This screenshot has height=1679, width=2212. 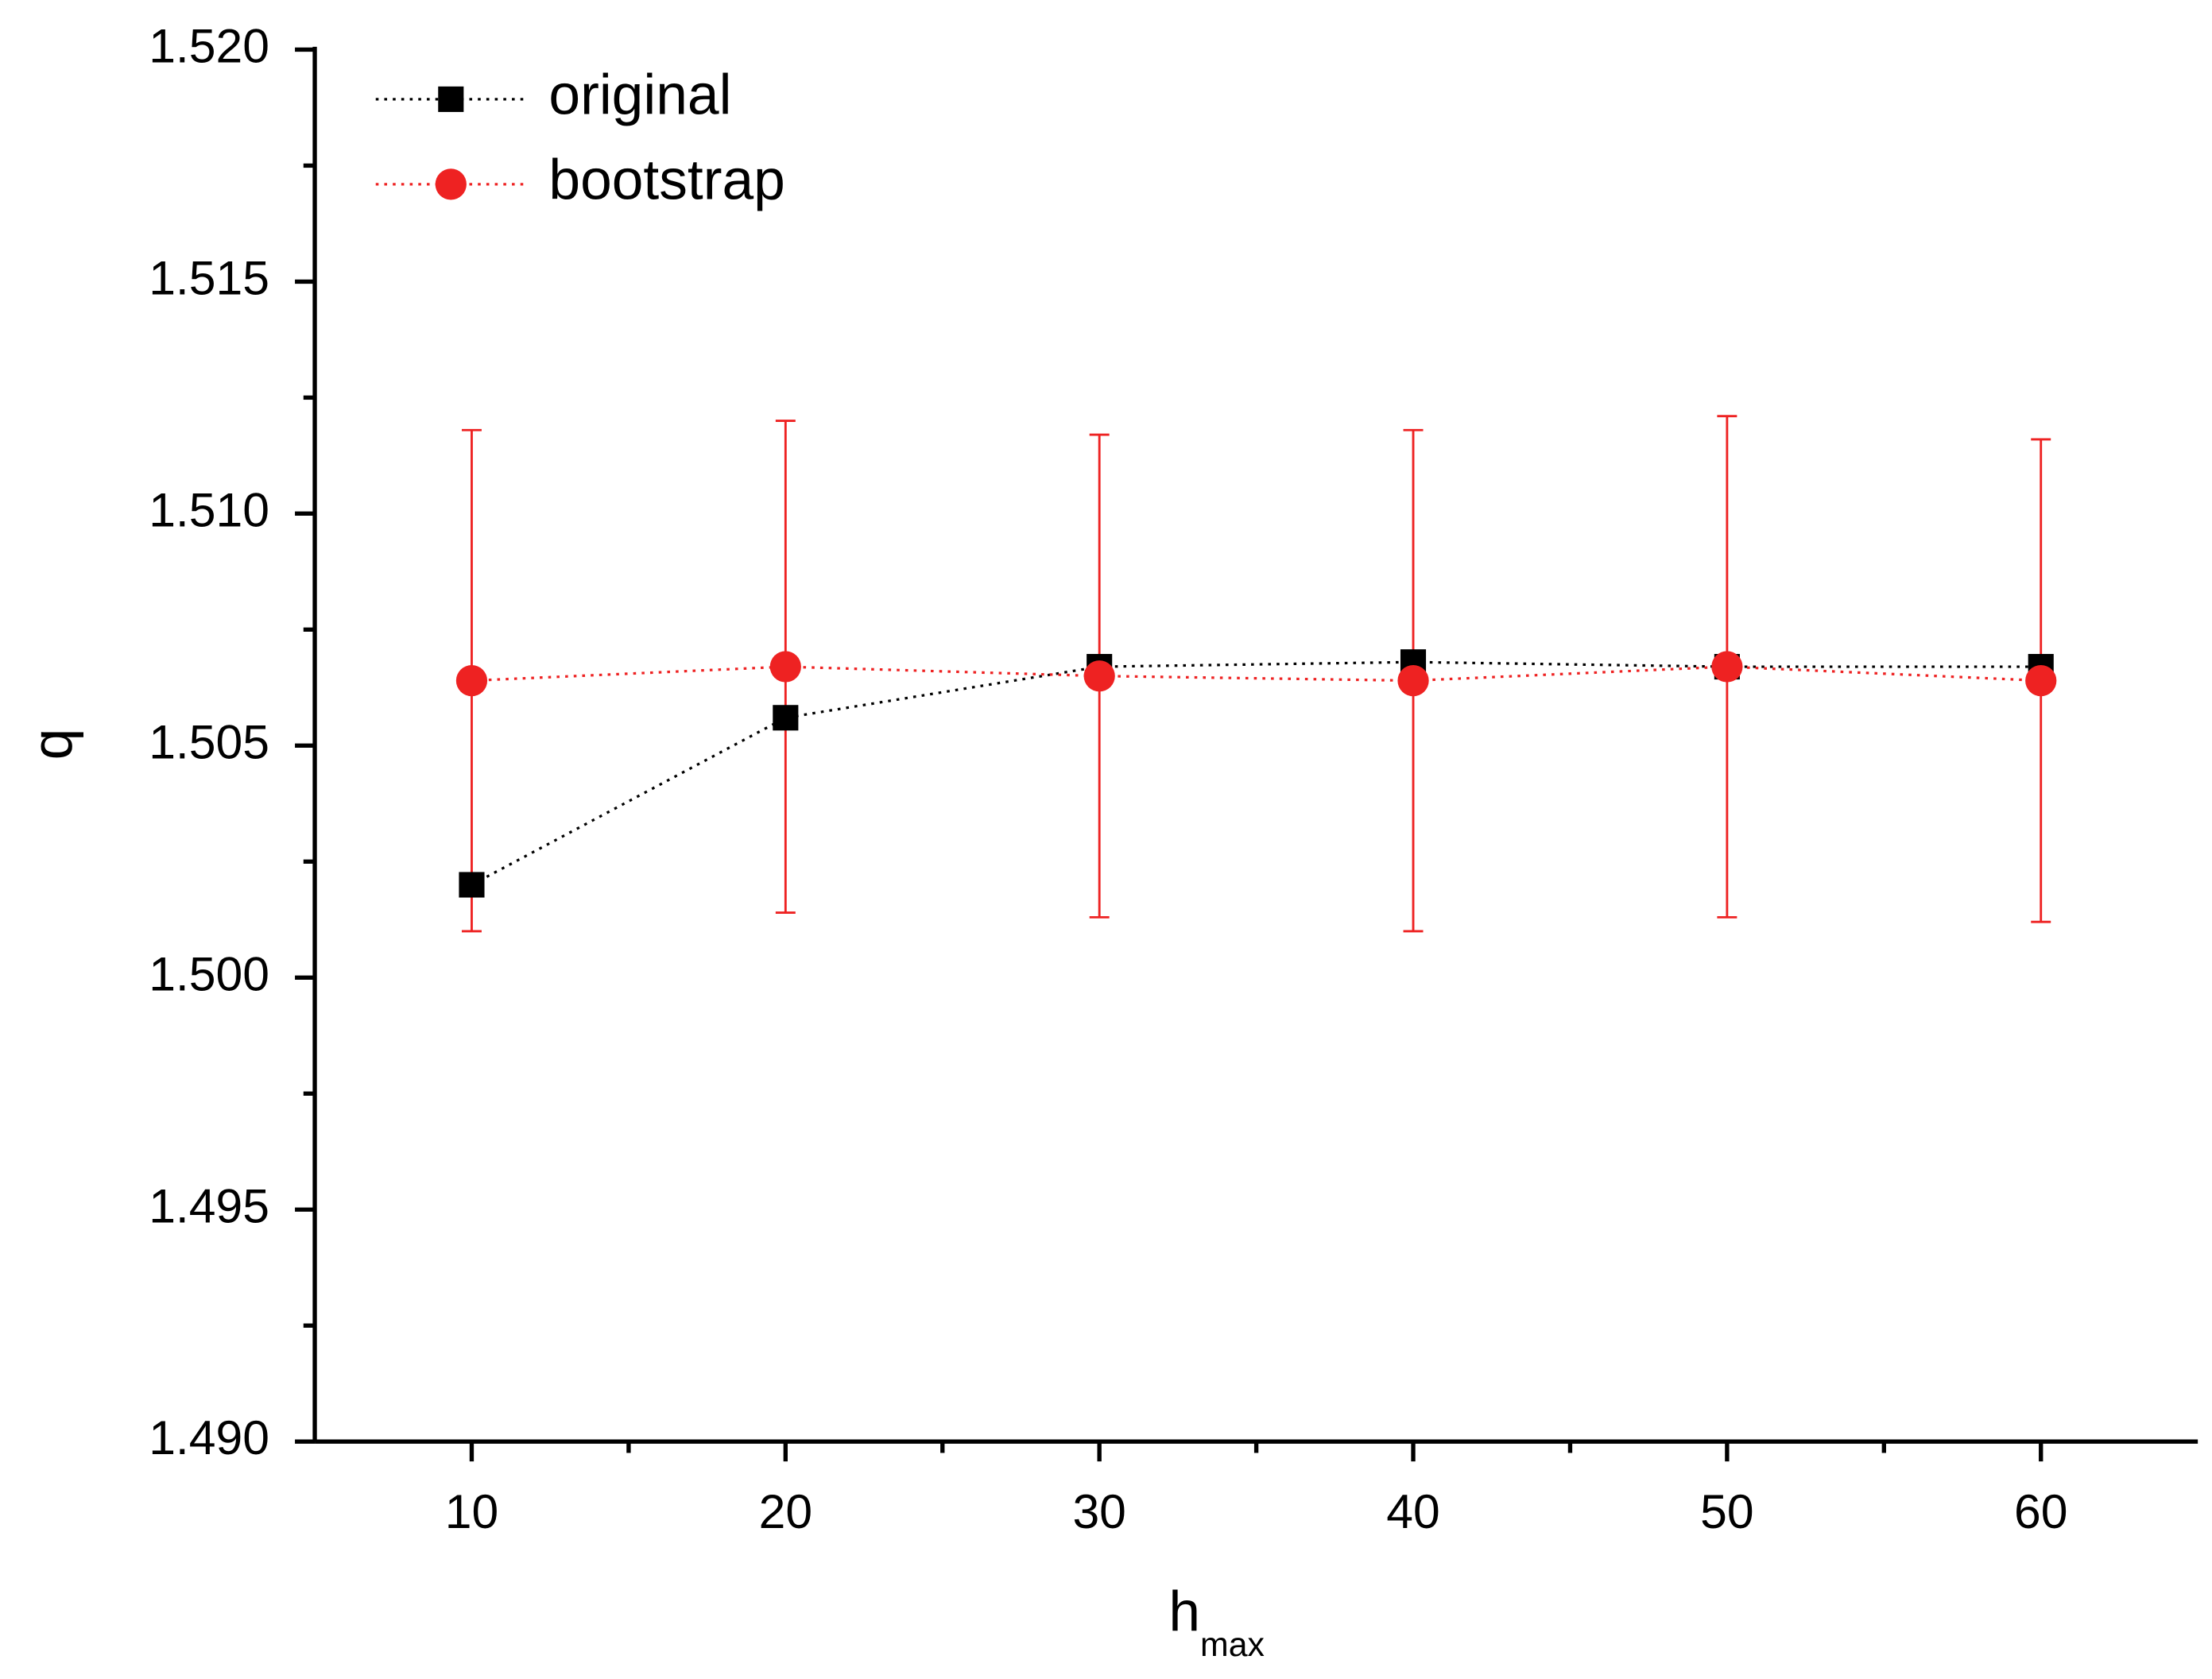 What do you see at coordinates (472, 1511) in the screenshot?
I see `x-tick-label: 10` at bounding box center [472, 1511].